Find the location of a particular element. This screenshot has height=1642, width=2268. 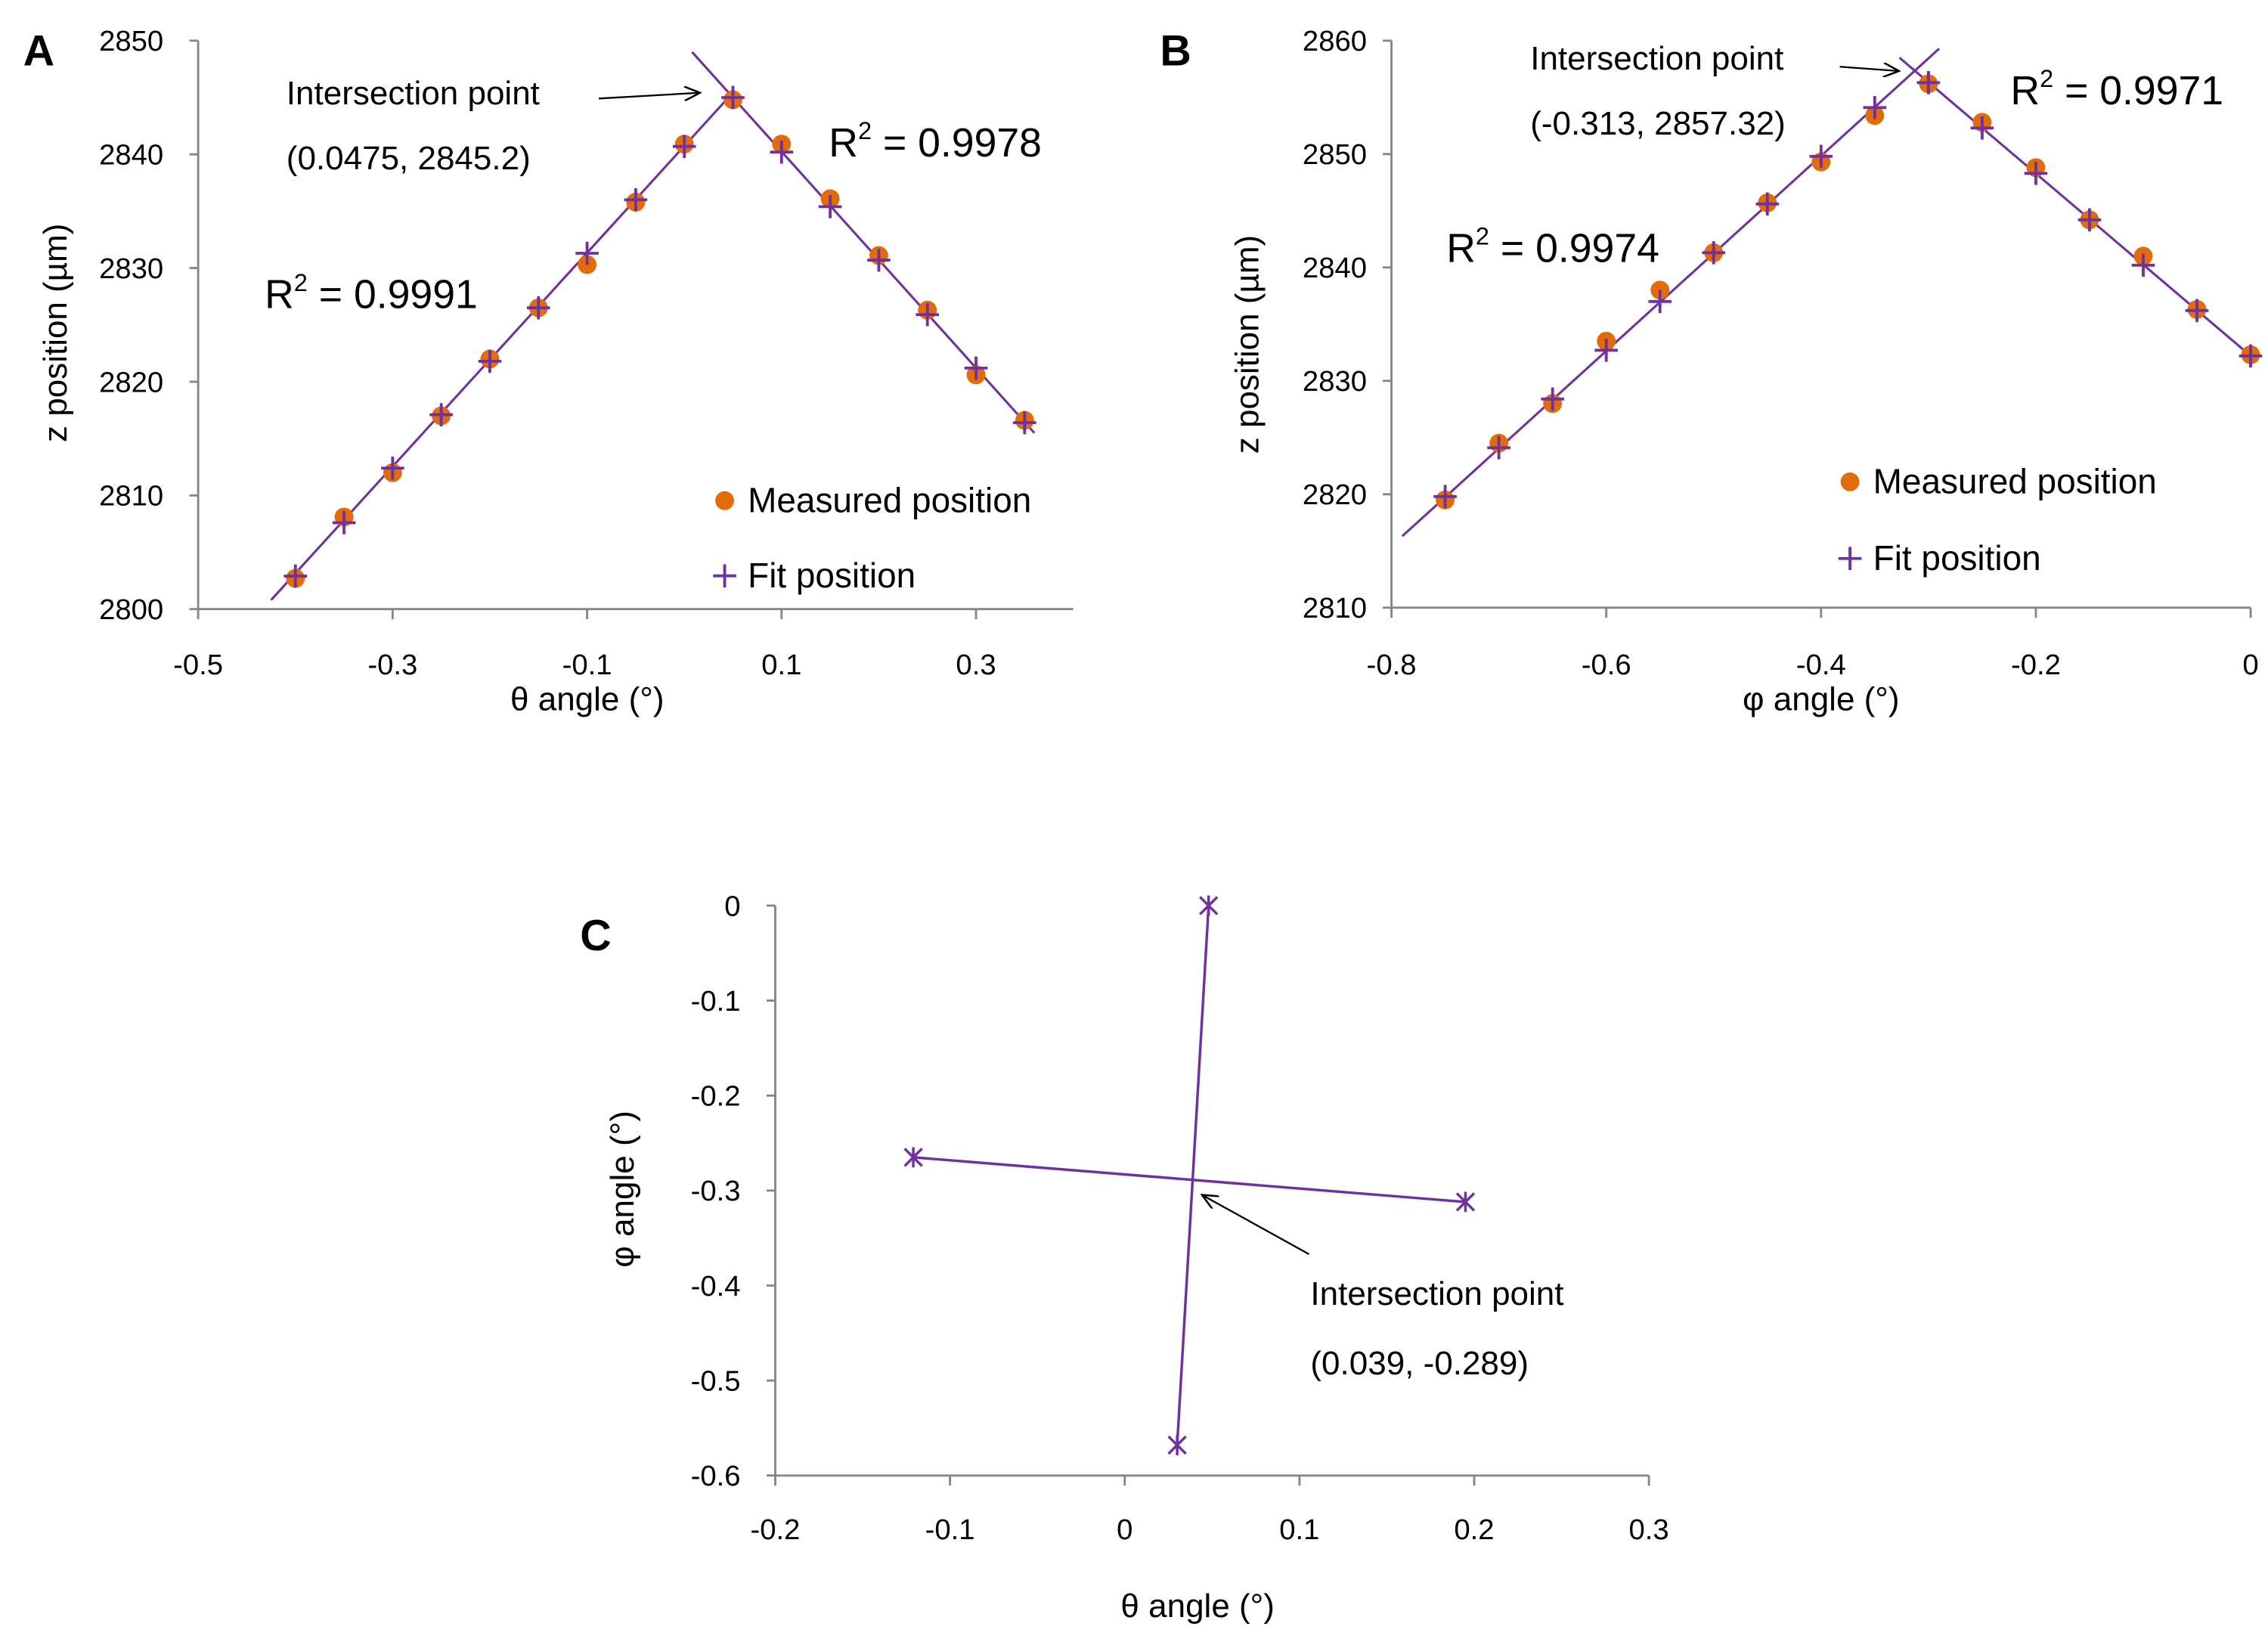

annotation-label-a: Intersection point is located at coordinates (414, 94).